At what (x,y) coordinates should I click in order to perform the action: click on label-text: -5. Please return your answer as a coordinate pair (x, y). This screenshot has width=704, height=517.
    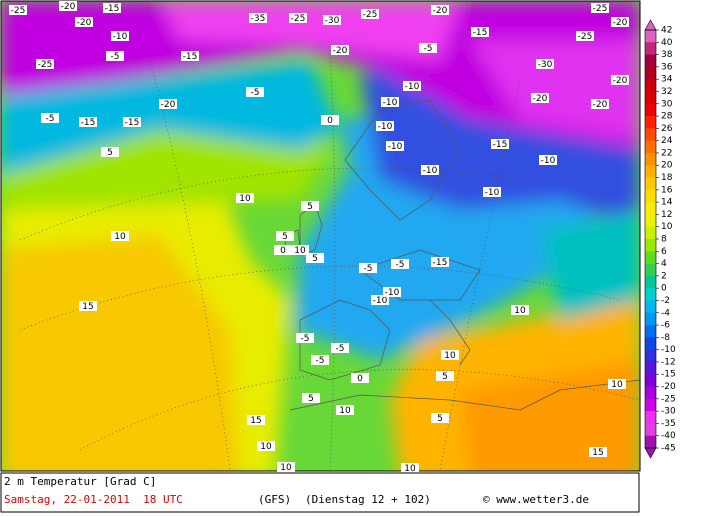
    Looking at the image, I should click on (255, 93).